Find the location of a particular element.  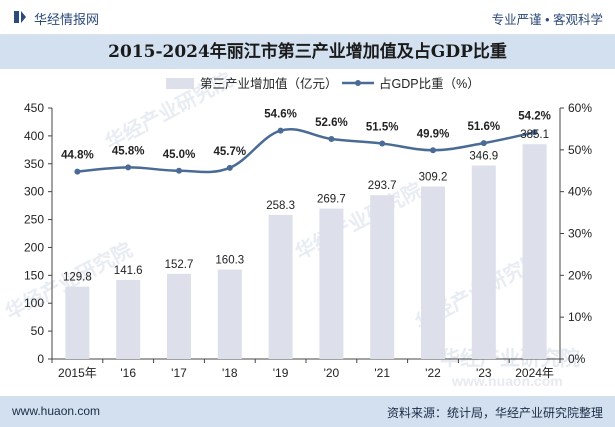

x-tick-label: '20 is located at coordinates (332, 373).